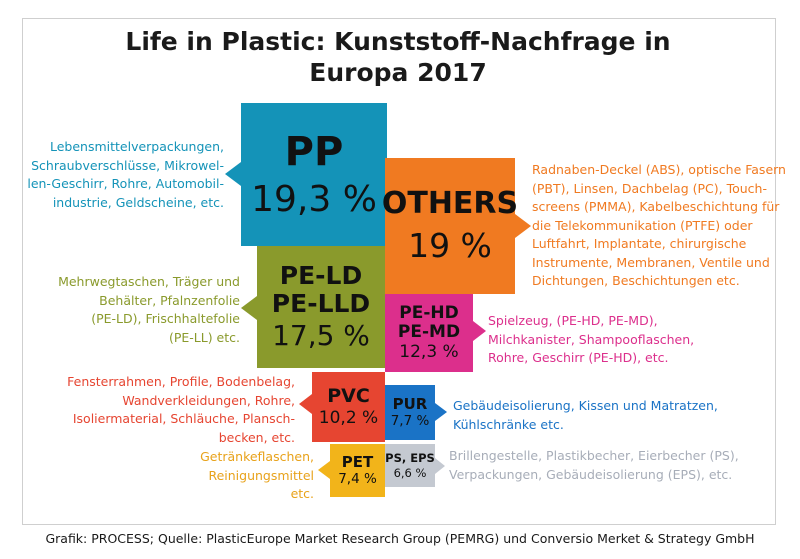 The image size is (800, 559). I want to click on segment-pvc-value: 10,2 %, so click(348, 418).